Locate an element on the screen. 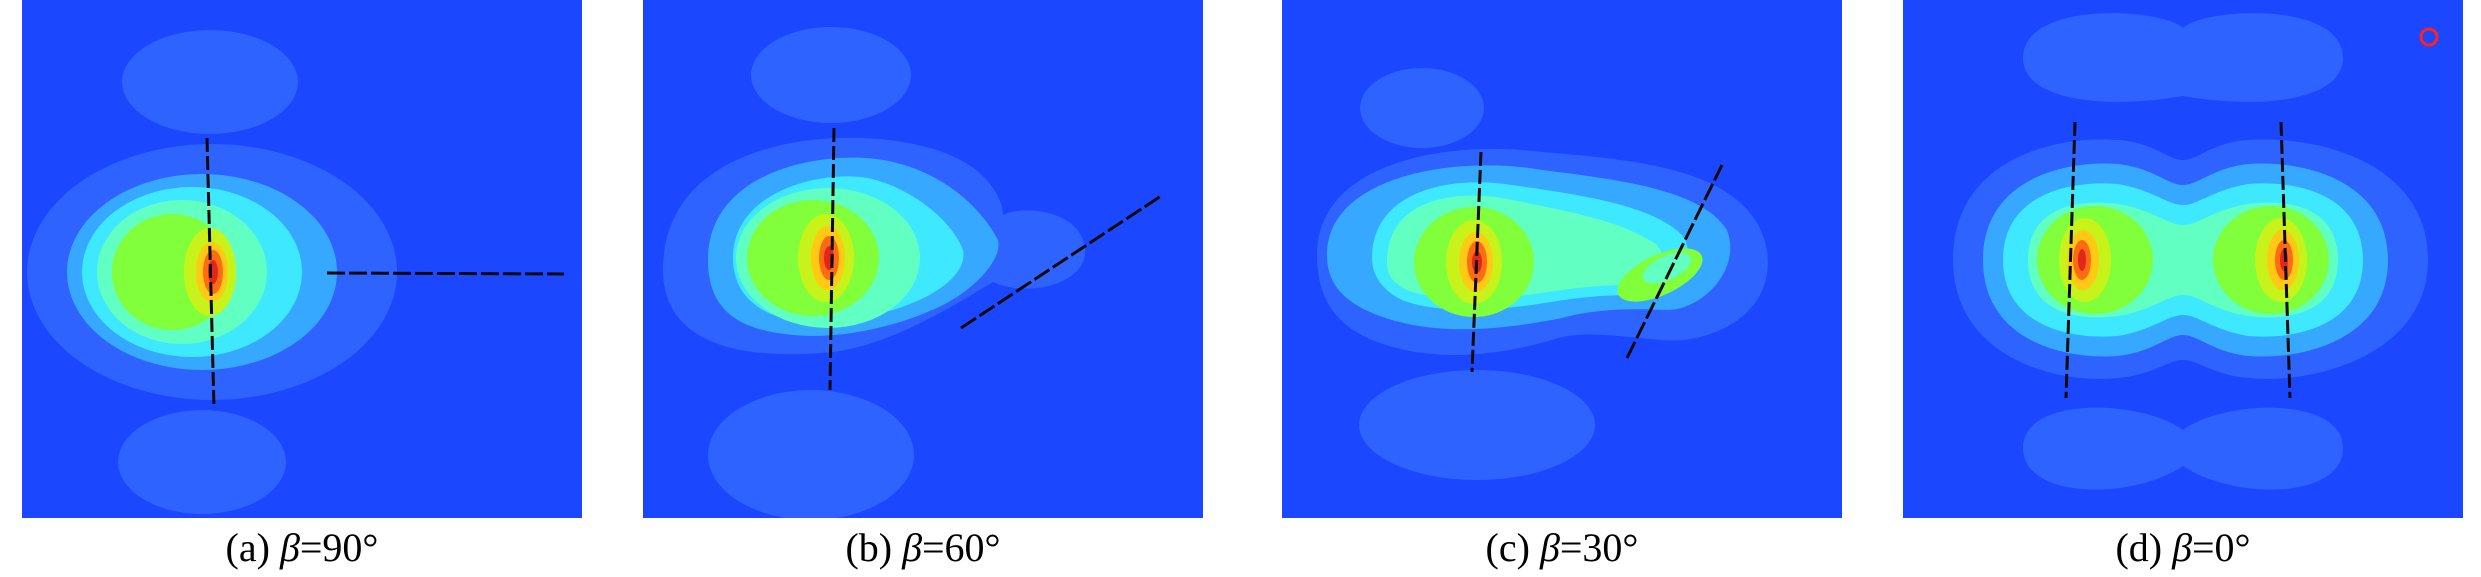 The width and height of the screenshot is (2481, 577). crack-right is located at coordinates (2285, 260).